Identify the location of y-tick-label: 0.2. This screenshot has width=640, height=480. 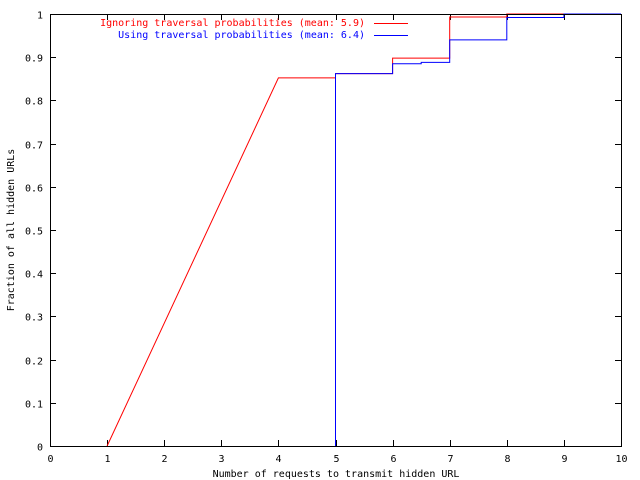
(34, 362).